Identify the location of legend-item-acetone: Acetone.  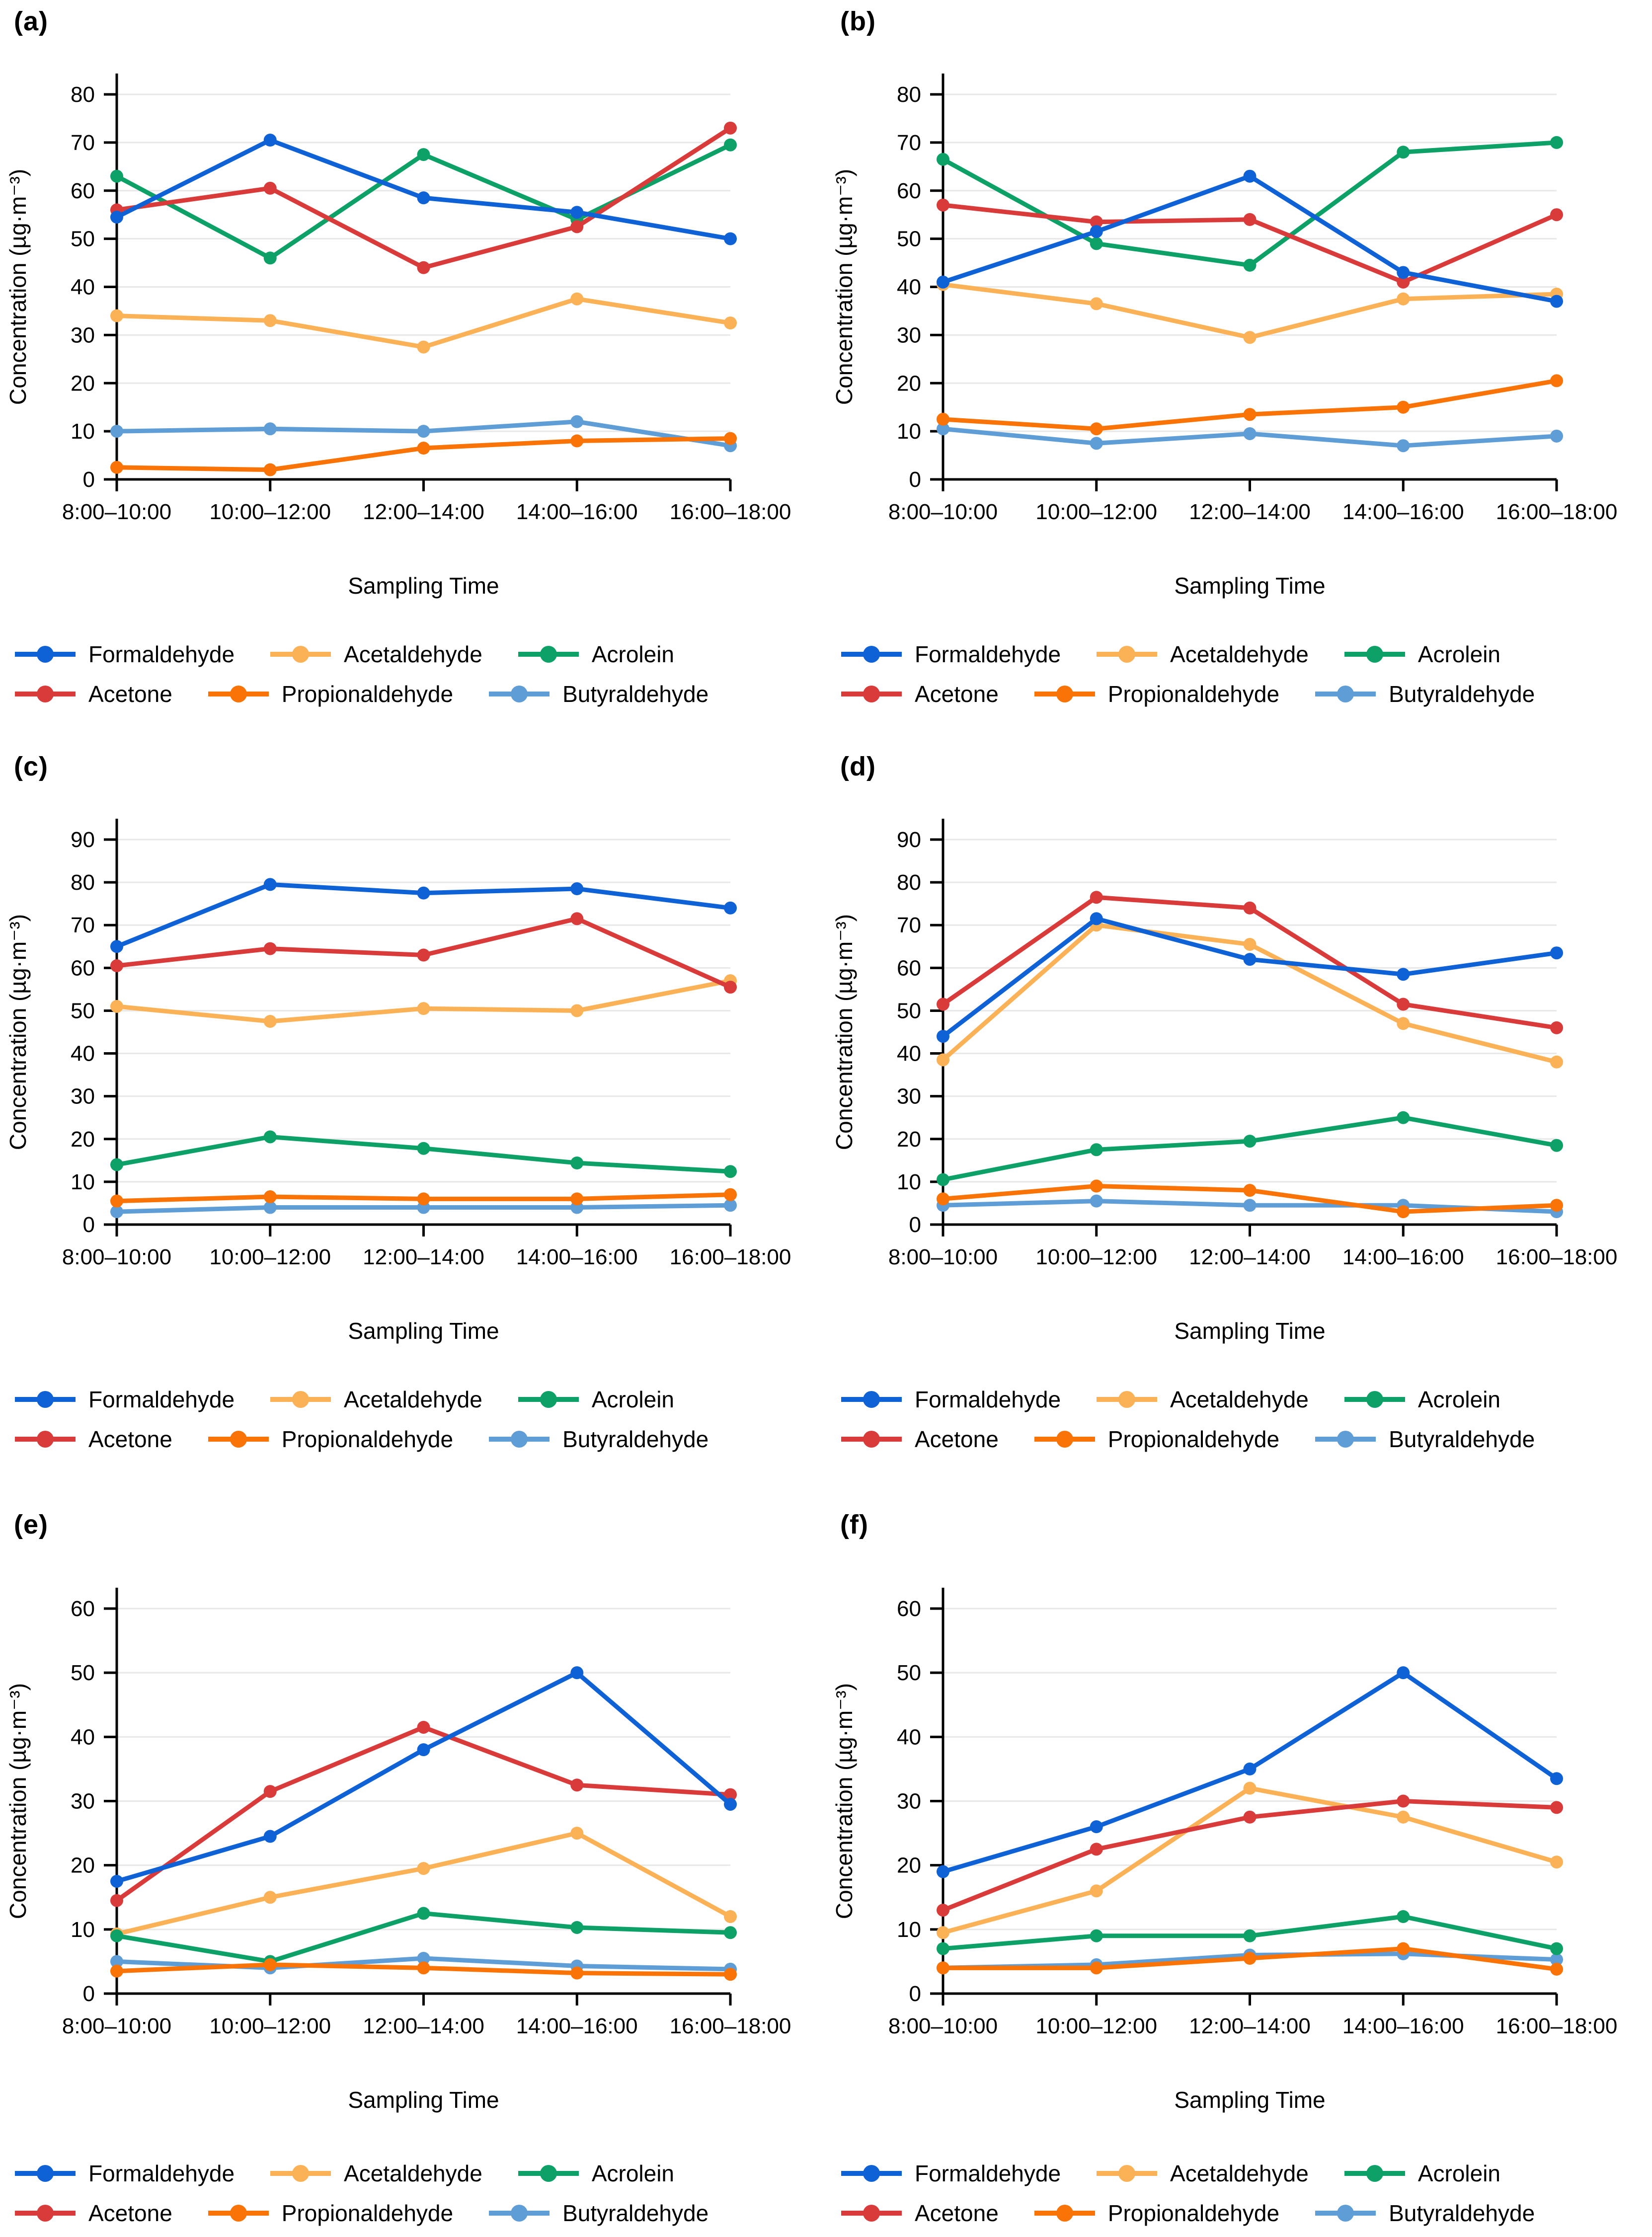
(94, 2213).